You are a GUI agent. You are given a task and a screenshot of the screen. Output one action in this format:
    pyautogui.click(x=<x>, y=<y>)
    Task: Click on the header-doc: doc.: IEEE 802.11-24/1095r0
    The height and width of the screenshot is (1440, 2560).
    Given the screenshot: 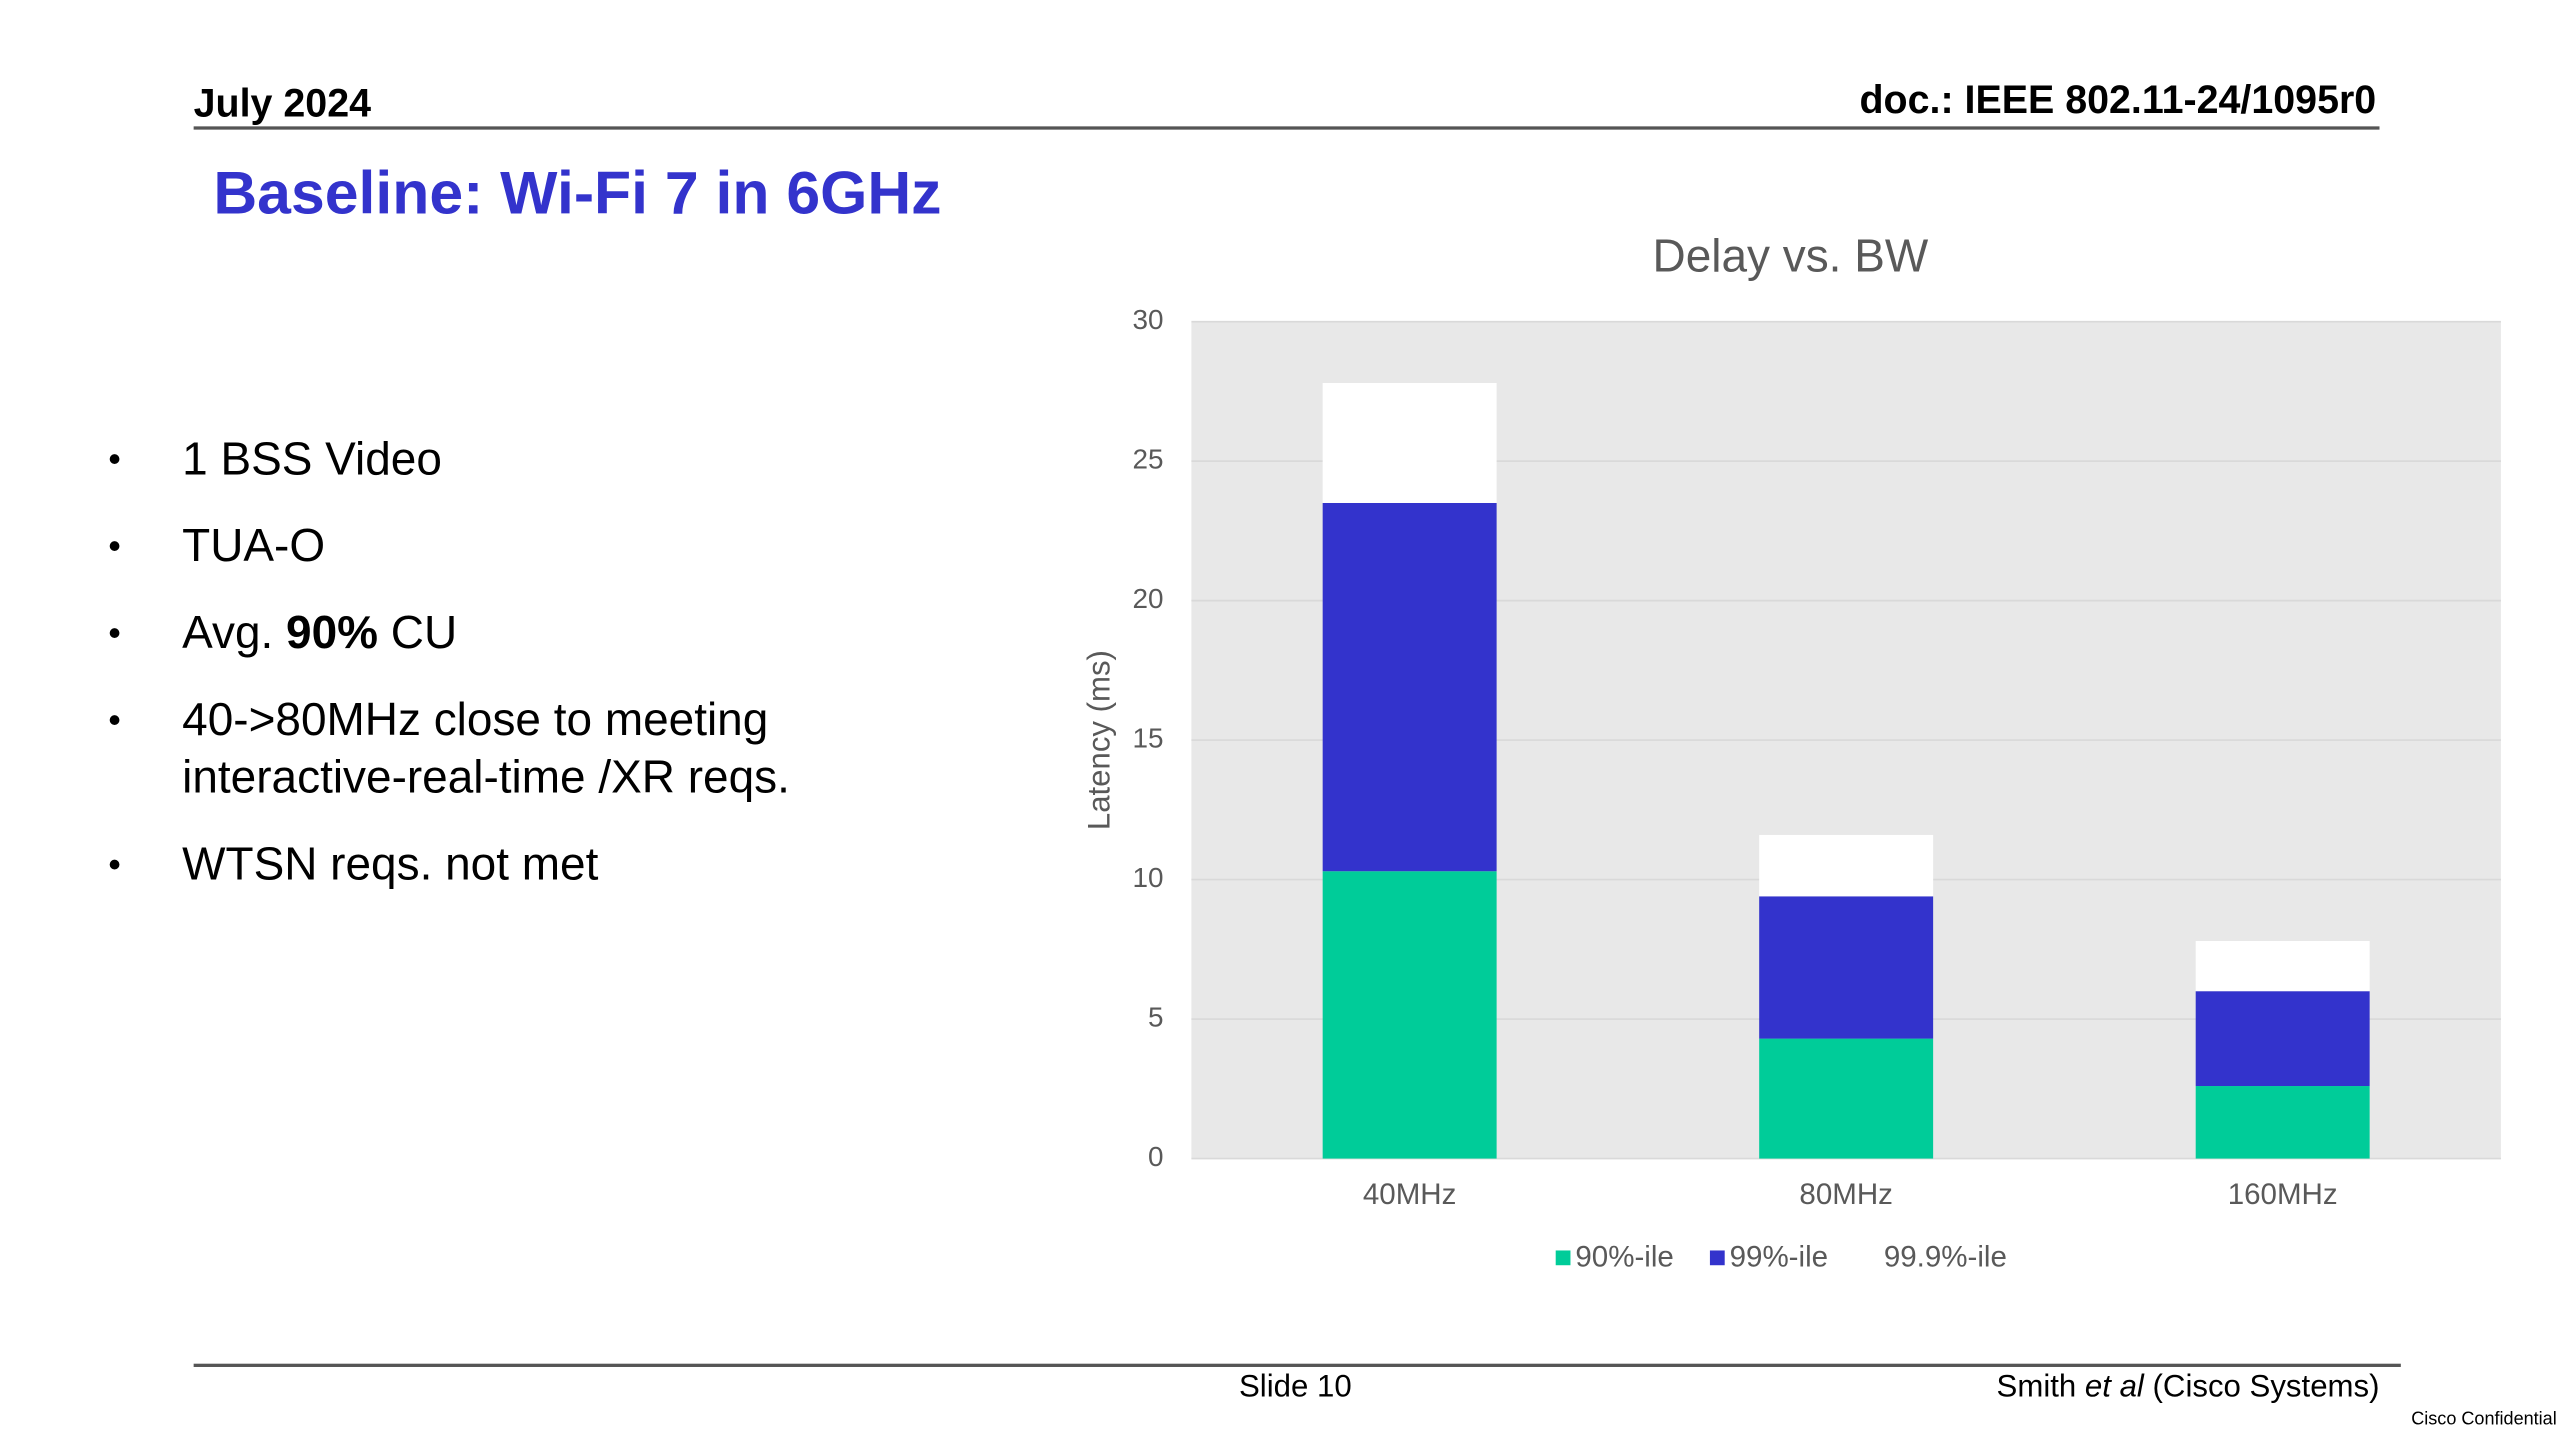 What is the action you would take?
    pyautogui.click(x=2118, y=101)
    